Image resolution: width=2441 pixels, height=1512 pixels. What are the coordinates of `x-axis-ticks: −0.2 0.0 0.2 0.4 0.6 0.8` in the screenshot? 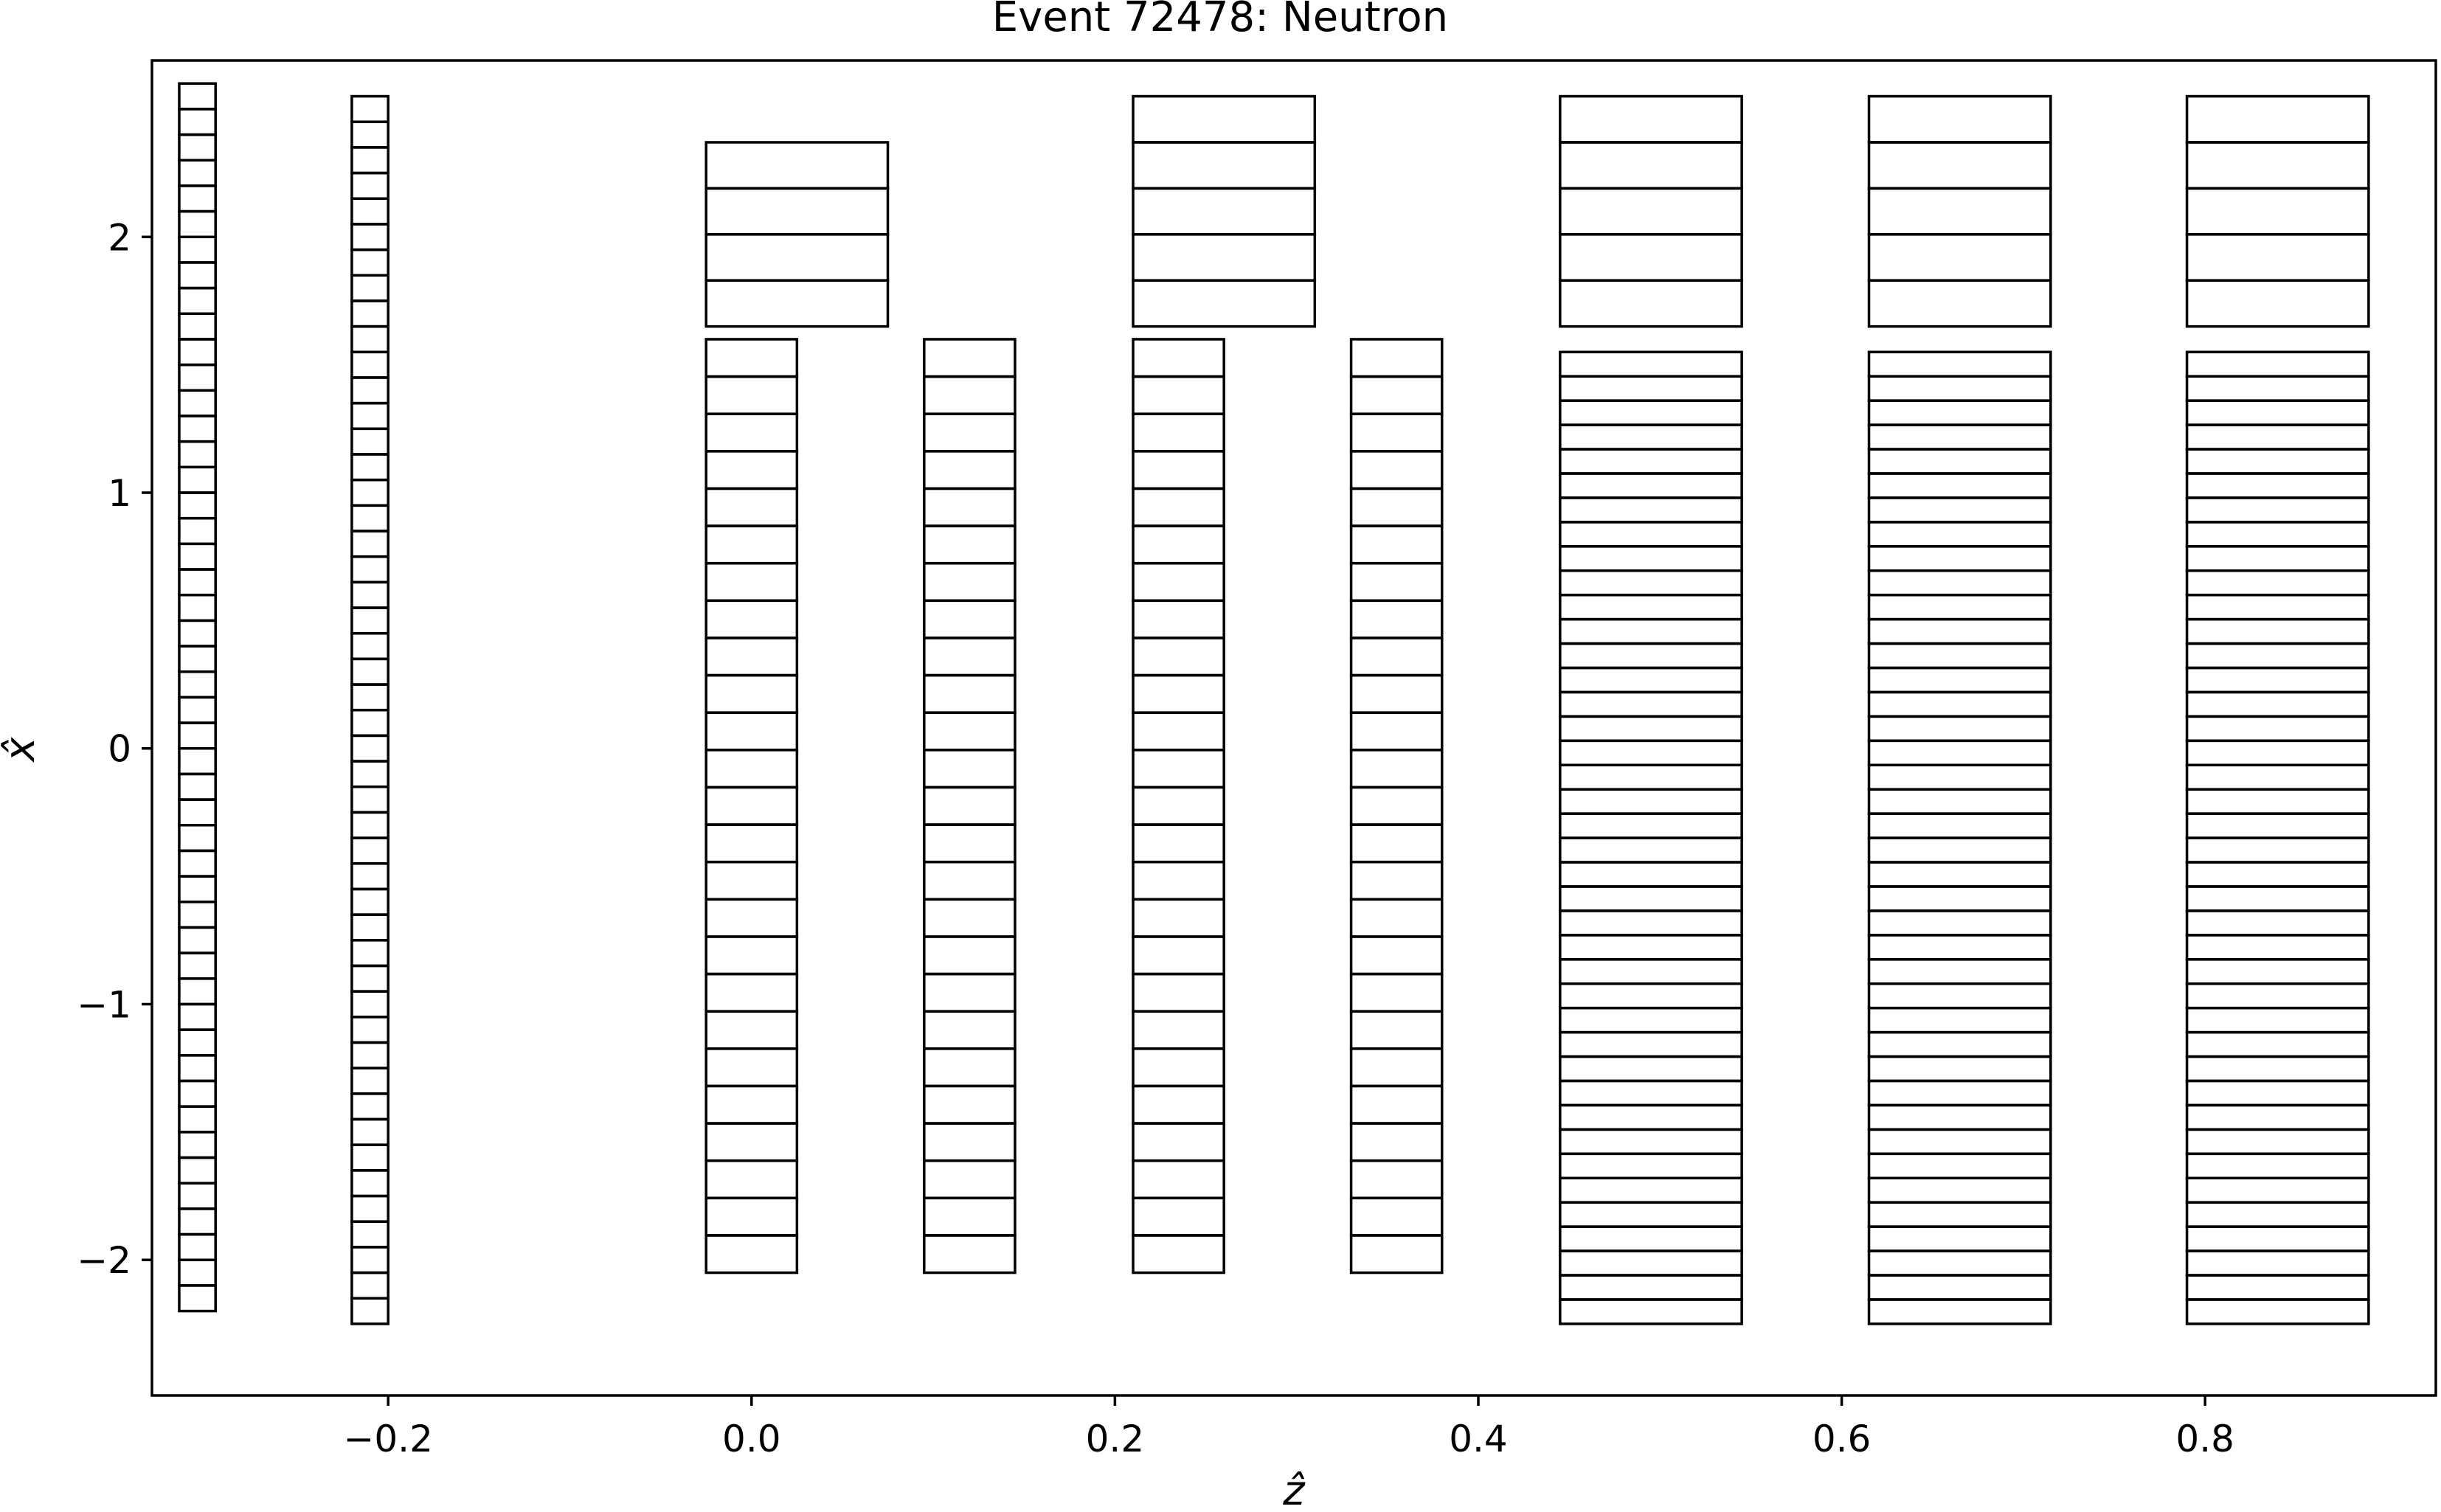 It's located at (1289, 1427).